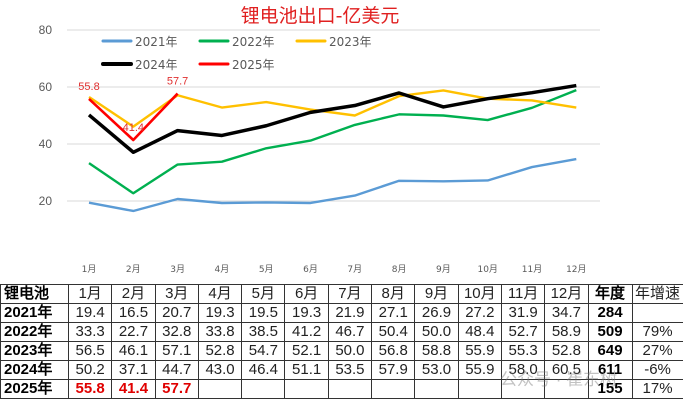  Describe the element at coordinates (253, 65) in the screenshot. I see `legend-label: 2025年` at that location.